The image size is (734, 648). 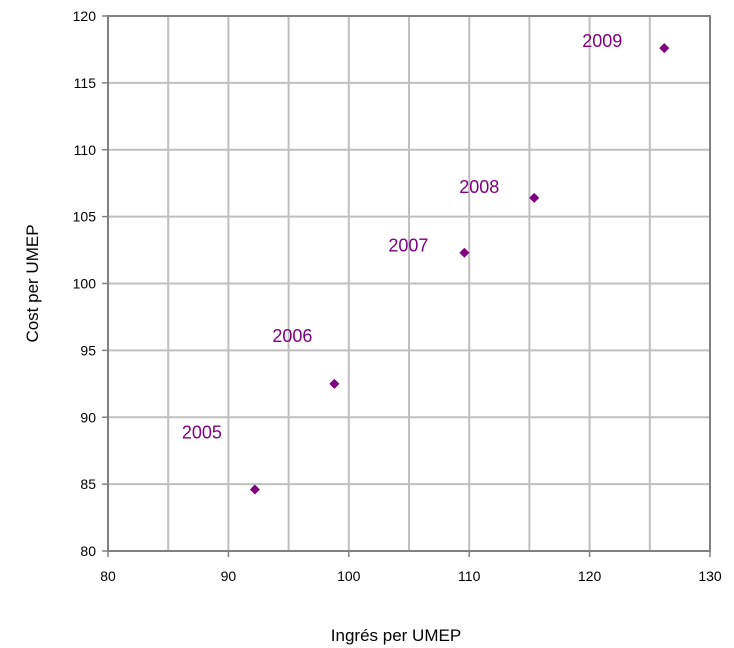 I want to click on data-point-2009, so click(x=664, y=48).